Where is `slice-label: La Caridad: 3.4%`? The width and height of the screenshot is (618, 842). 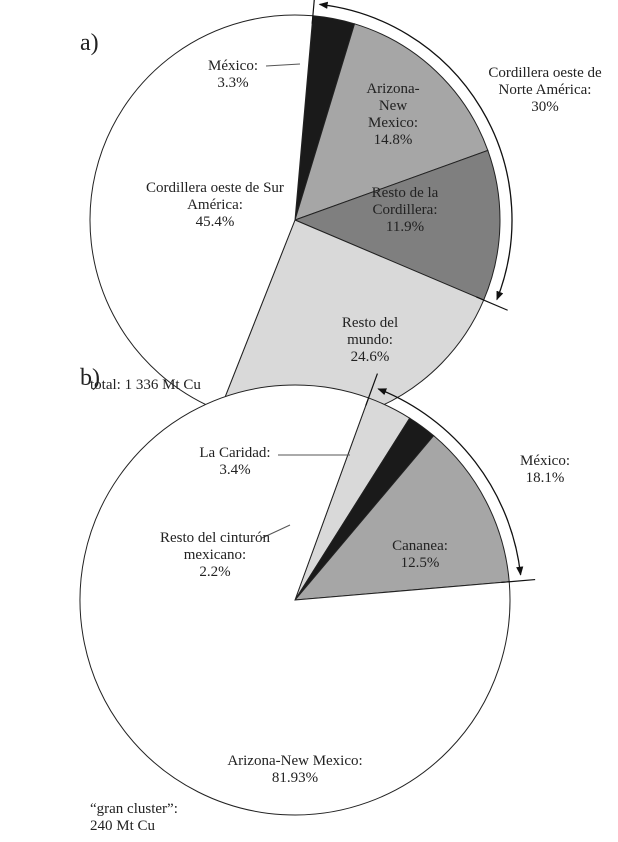
slice-label: La Caridad: 3.4% is located at coordinates (235, 462).